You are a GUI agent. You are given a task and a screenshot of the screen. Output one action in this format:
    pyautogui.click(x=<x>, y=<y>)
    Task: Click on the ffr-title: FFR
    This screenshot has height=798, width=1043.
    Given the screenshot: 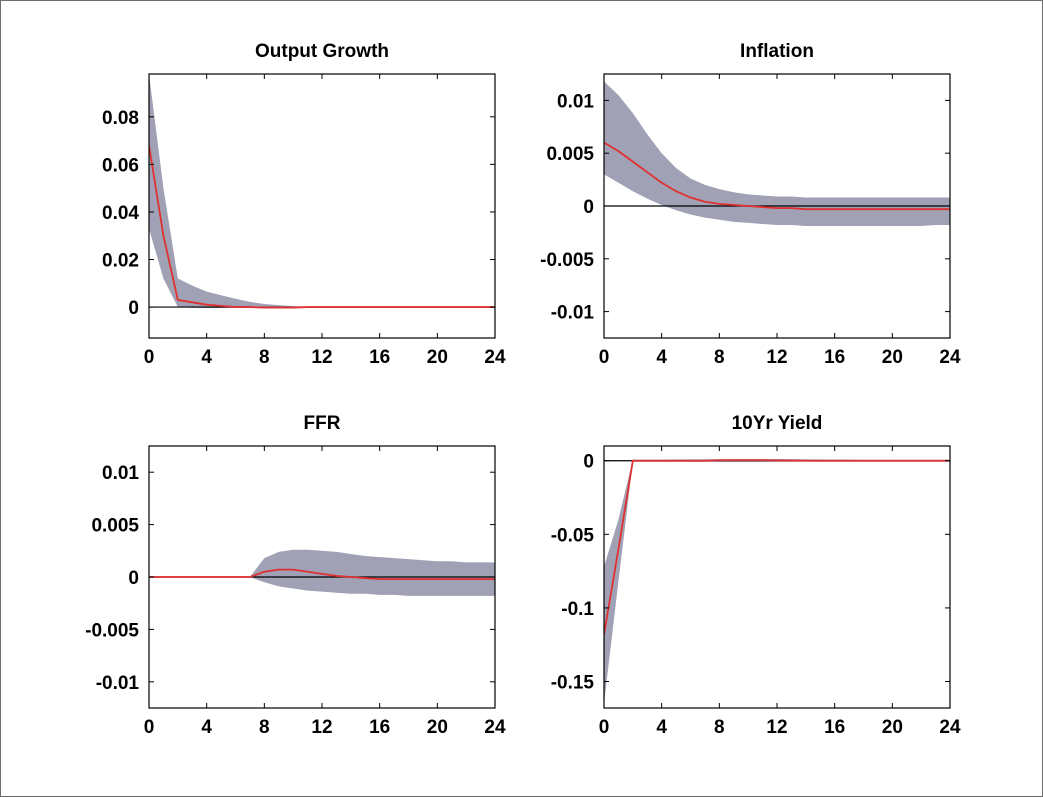 What is the action you would take?
    pyautogui.click(x=322, y=423)
    